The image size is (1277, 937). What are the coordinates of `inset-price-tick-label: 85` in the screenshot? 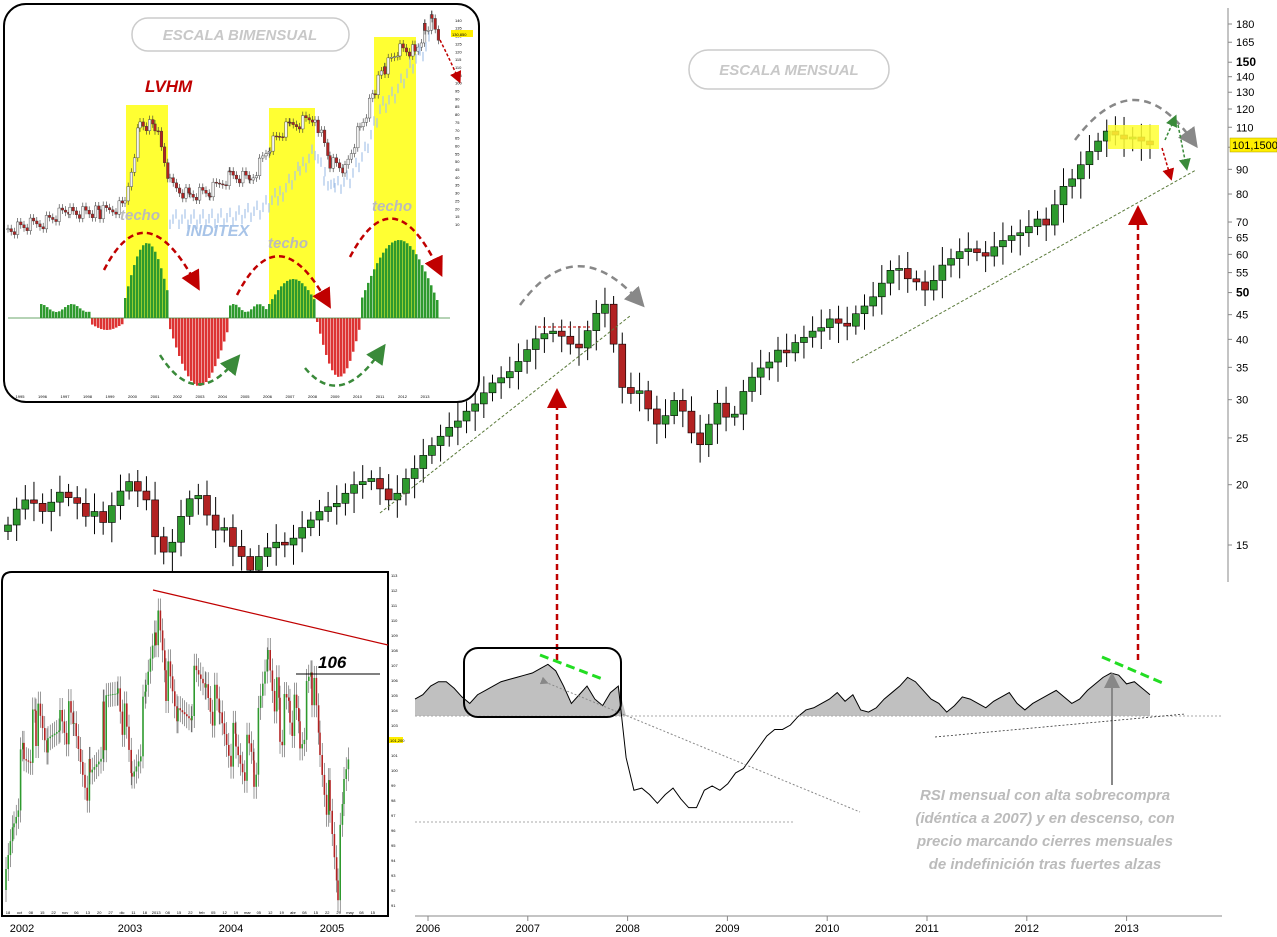 It's located at (457, 106).